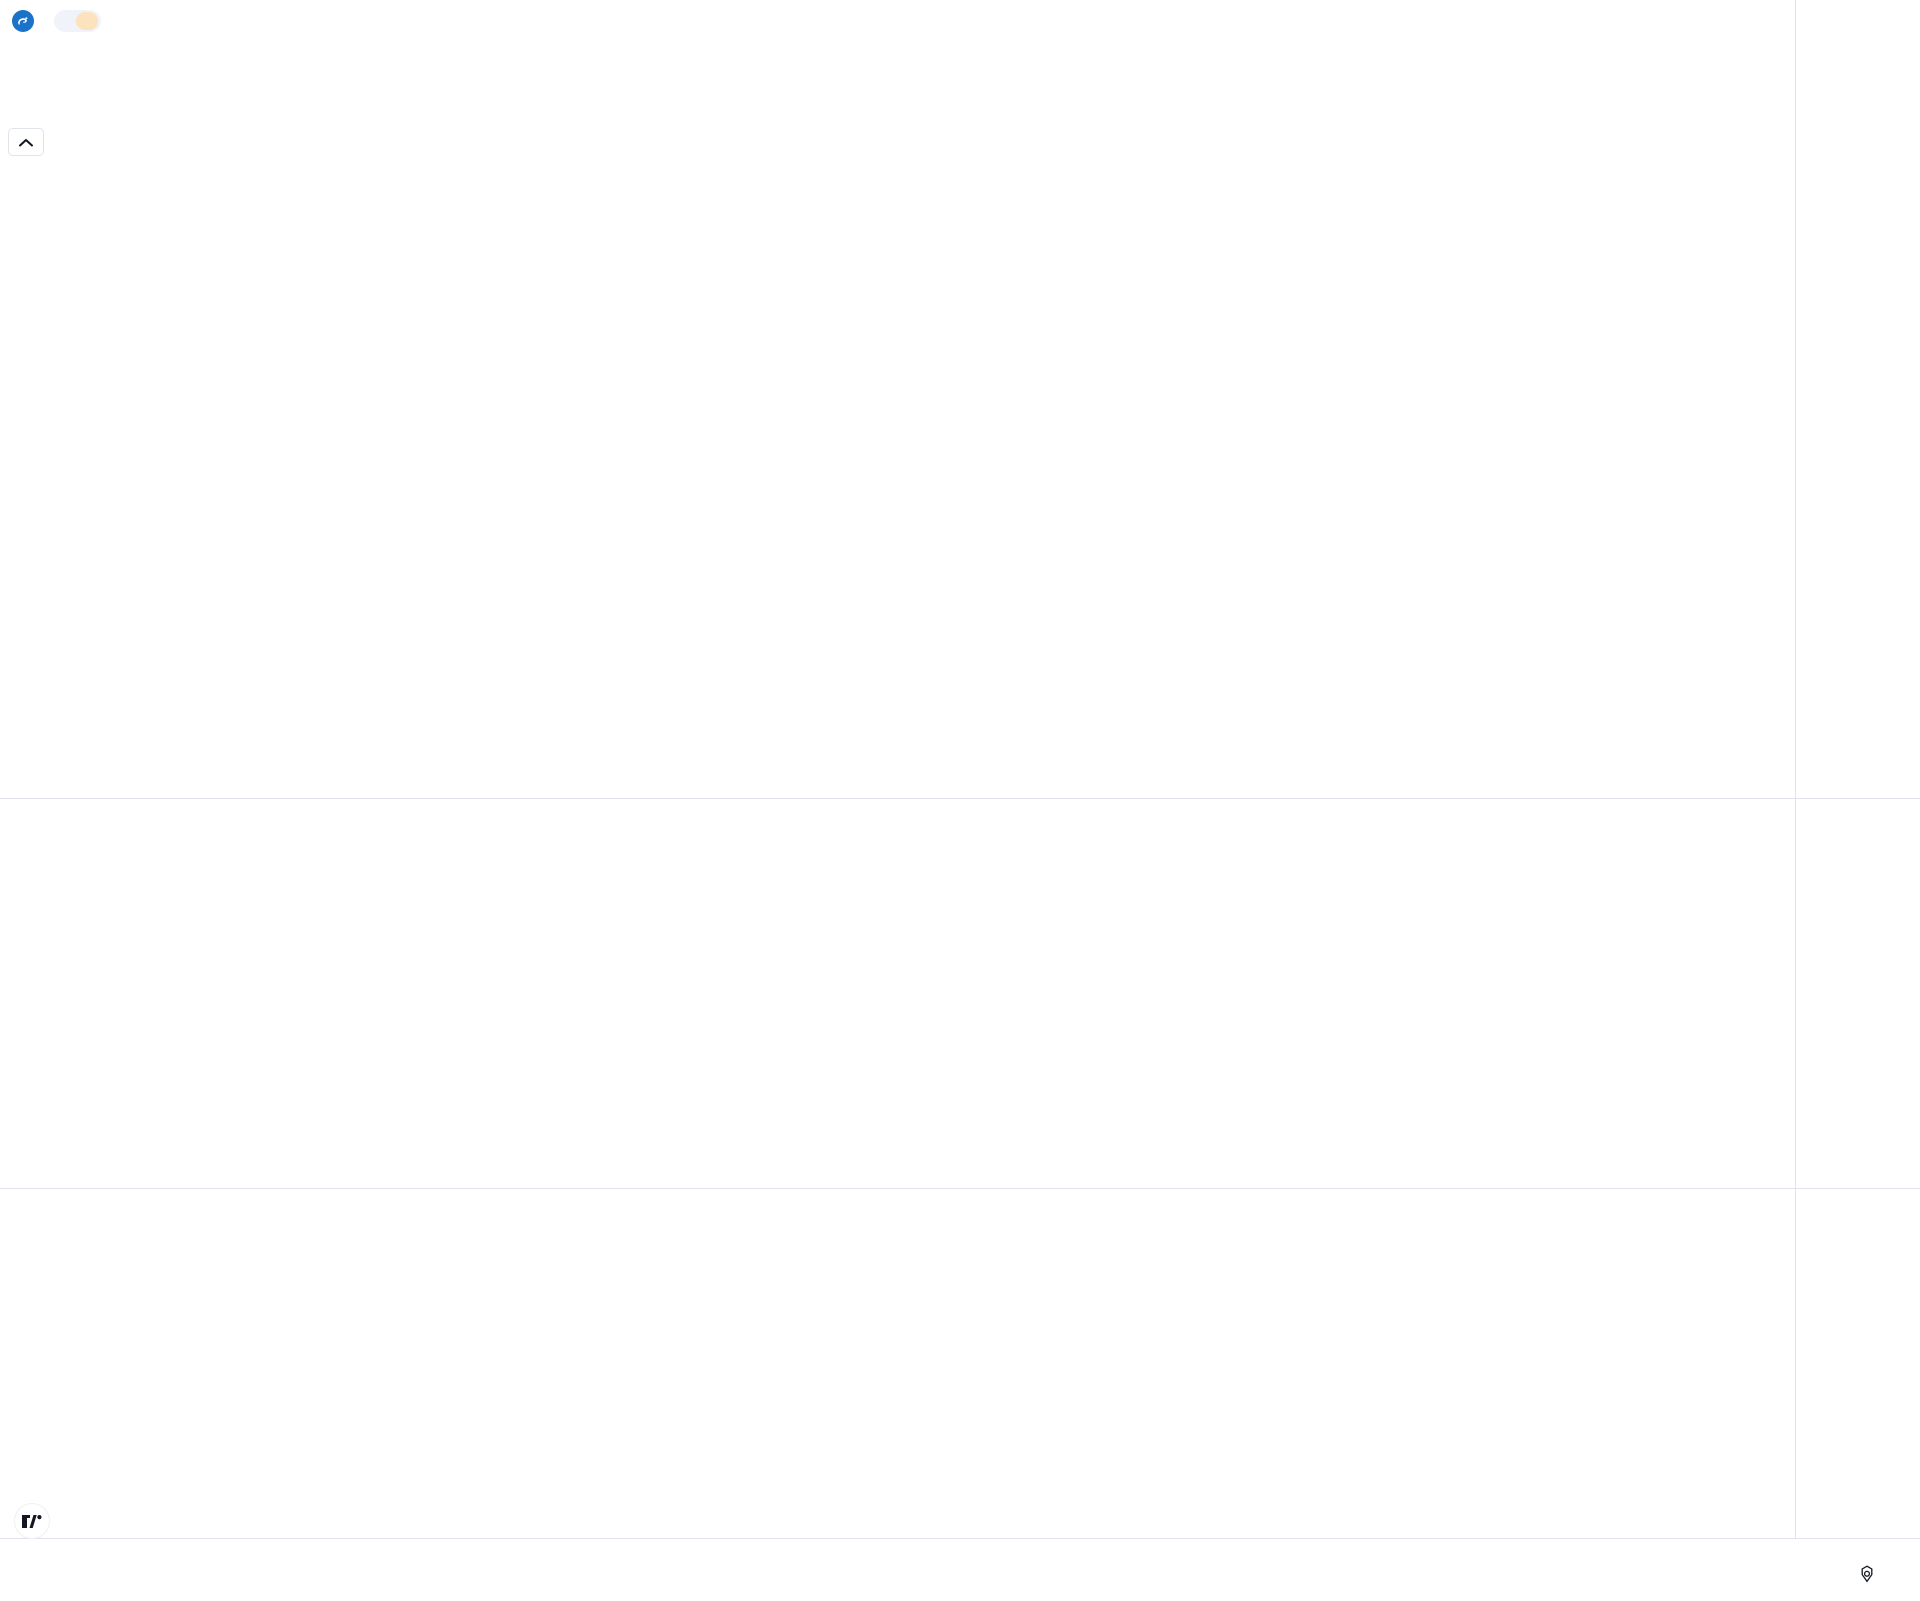  Describe the element at coordinates (1858, 399) in the screenshot. I see `price-axis` at that location.